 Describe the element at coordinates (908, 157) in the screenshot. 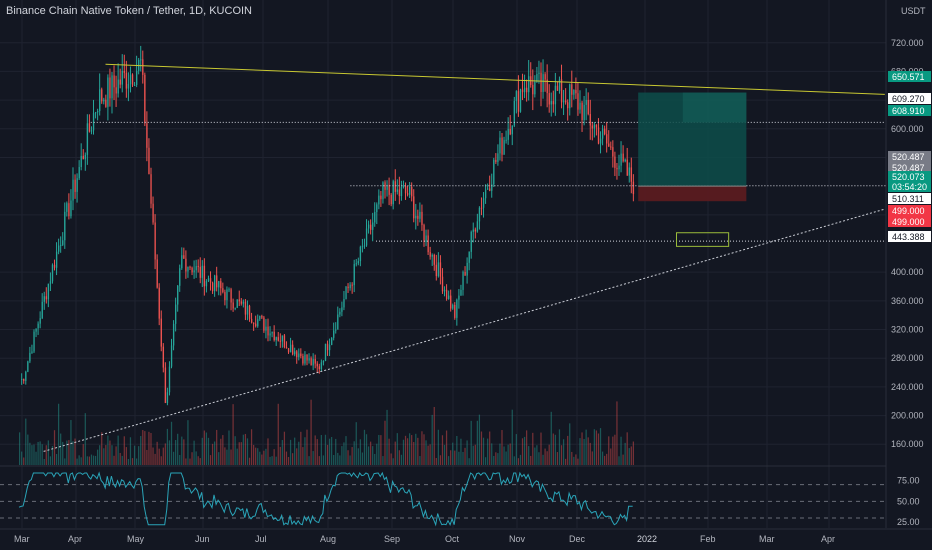

I see `price-tag-label: 520.487` at that location.